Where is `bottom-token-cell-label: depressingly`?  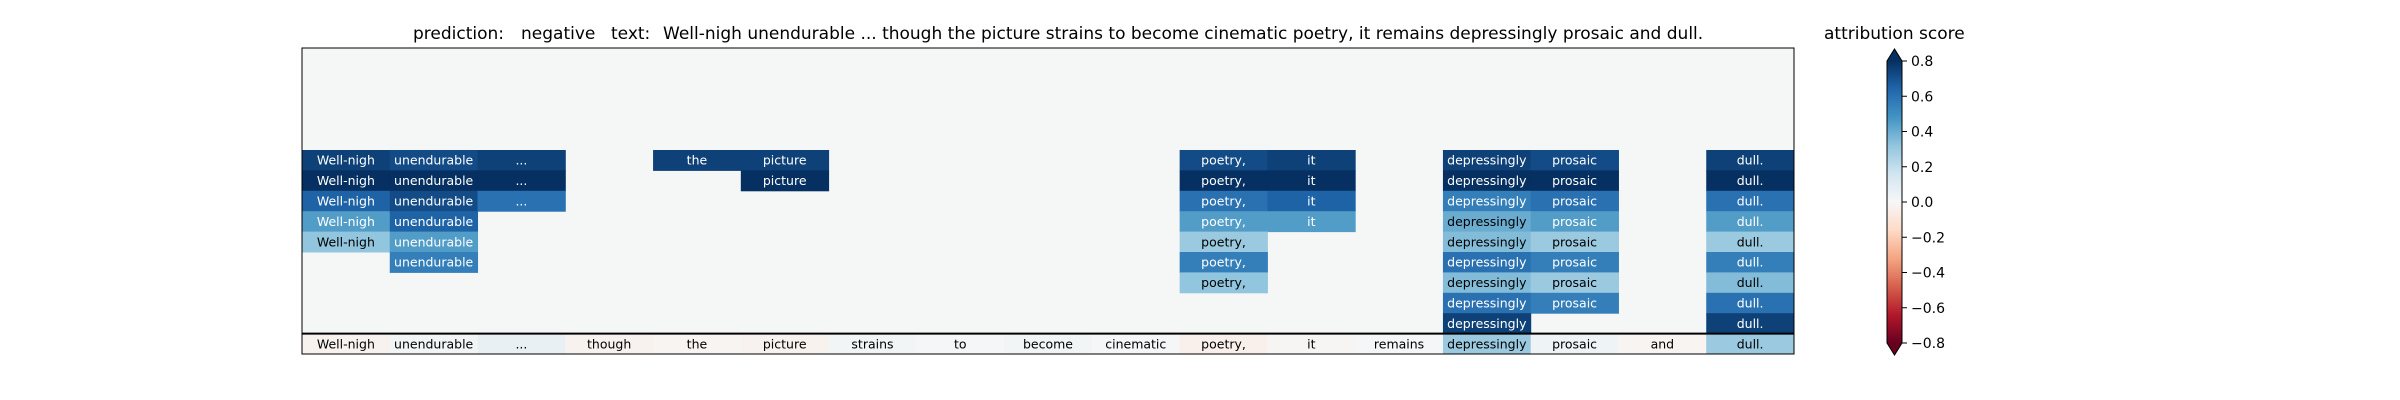 bottom-token-cell-label: depressingly is located at coordinates (1487, 343).